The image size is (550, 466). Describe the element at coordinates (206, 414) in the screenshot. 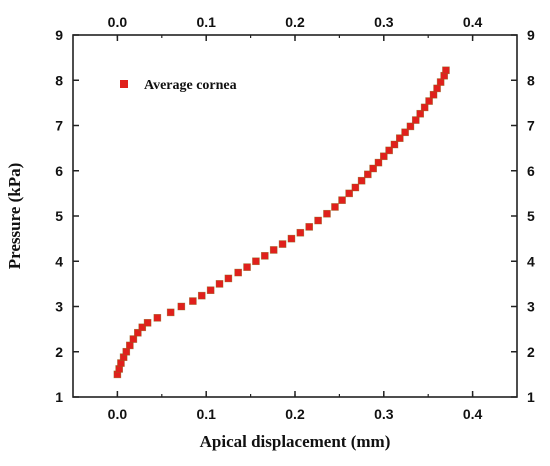

I see `x-tick-label-bottom: 0.1` at that location.